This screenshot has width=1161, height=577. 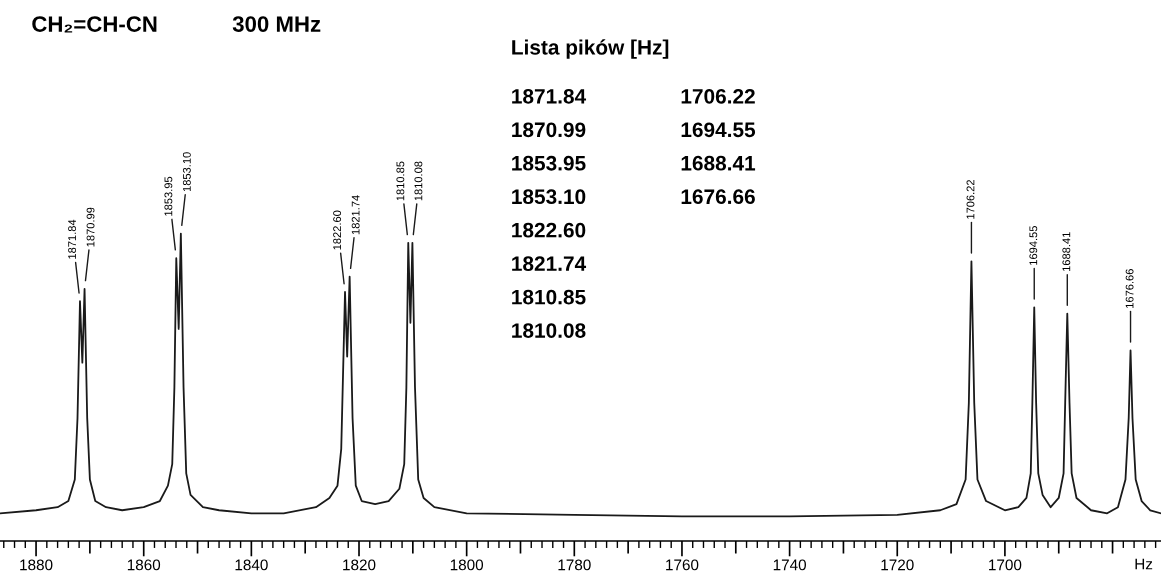 What do you see at coordinates (970, 199) in the screenshot?
I see `annotation: 1706.22` at bounding box center [970, 199].